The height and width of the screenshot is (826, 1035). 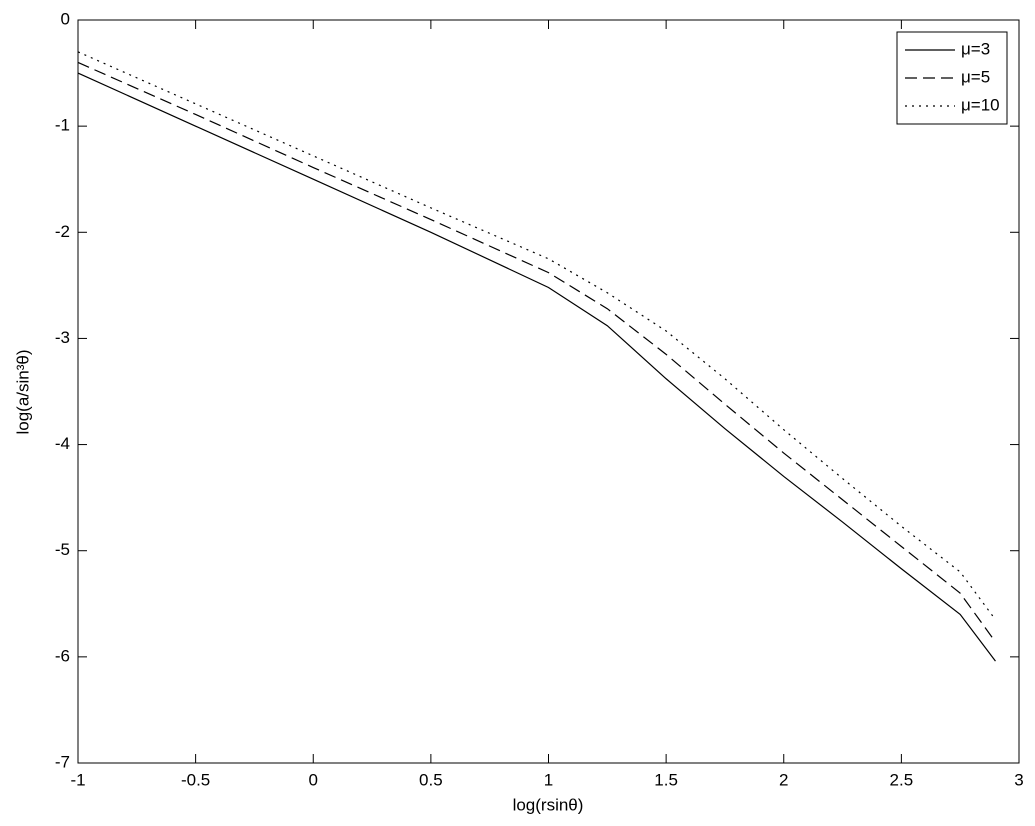 What do you see at coordinates (431, 779) in the screenshot?
I see `x-tick-label: 0.5` at bounding box center [431, 779].